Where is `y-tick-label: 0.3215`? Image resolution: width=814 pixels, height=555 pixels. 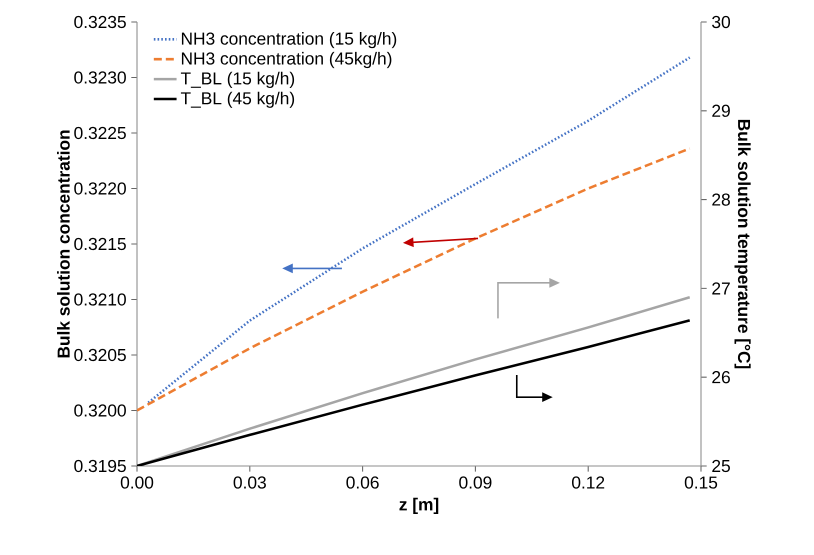 y-tick-label: 0.3215 is located at coordinates (100, 244).